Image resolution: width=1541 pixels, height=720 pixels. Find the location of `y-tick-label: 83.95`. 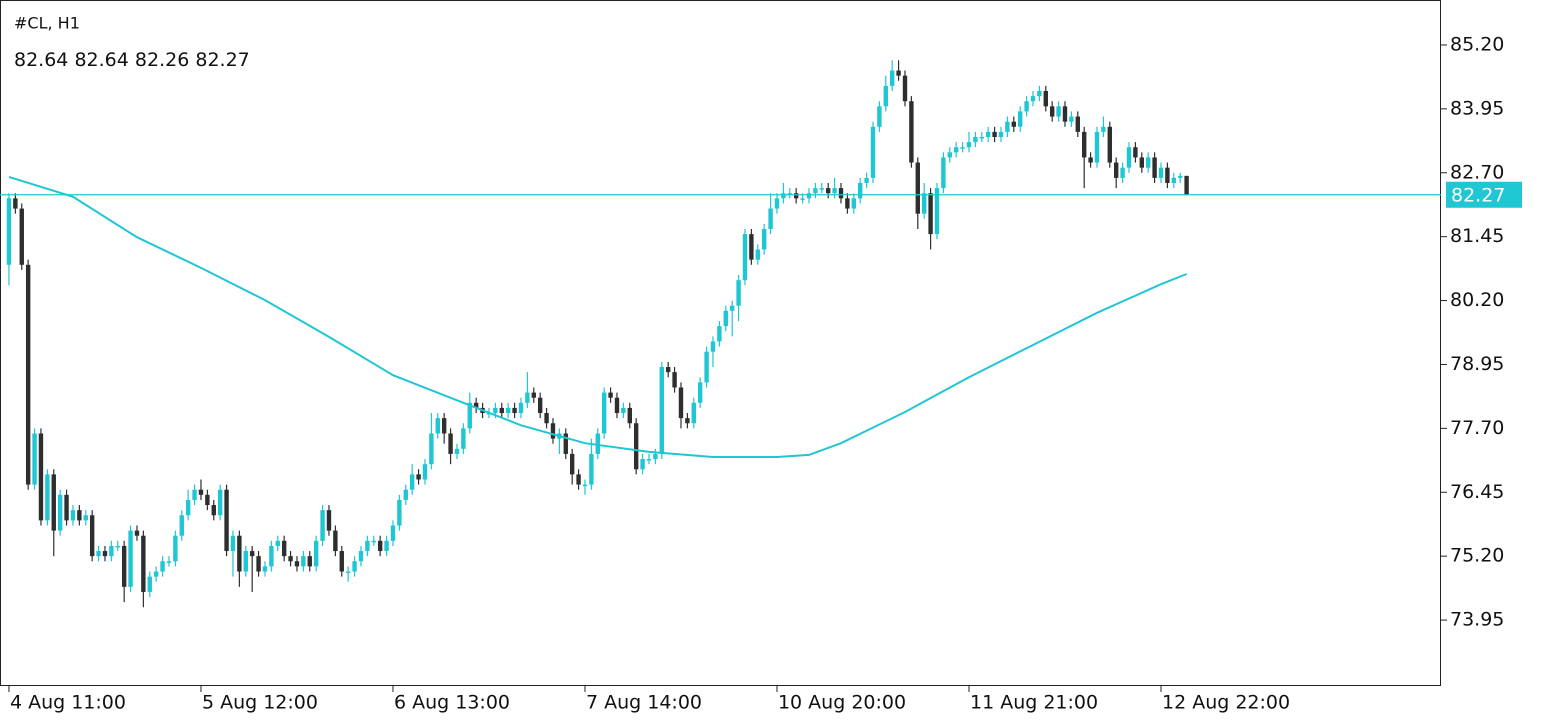

y-tick-label: 83.95 is located at coordinates (1477, 108).